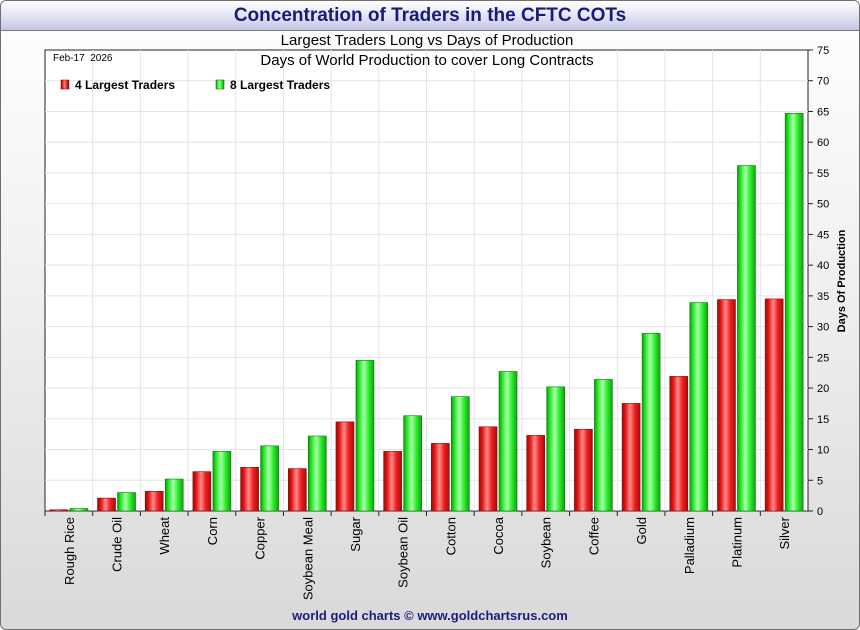  Describe the element at coordinates (651, 422) in the screenshot. I see `bar-8-largest-gold` at that location.